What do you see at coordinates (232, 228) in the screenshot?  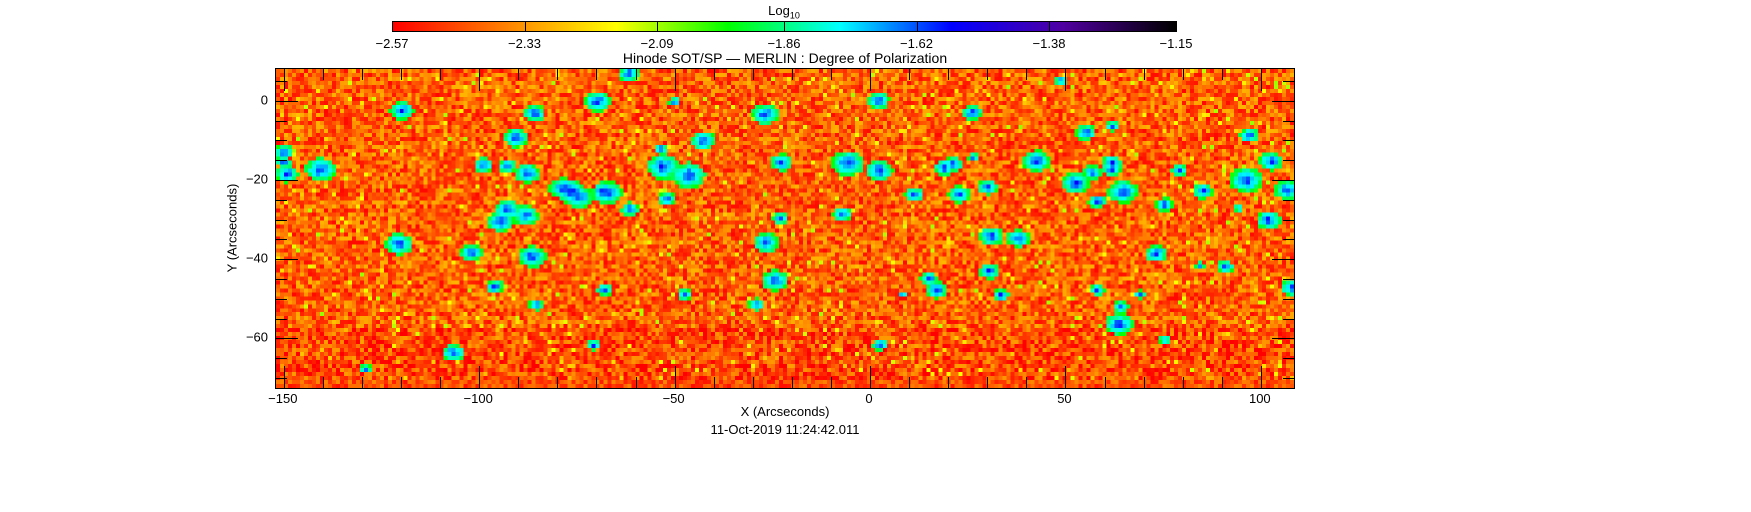 I see `y-axis-label: Y (Arcseconds)` at bounding box center [232, 228].